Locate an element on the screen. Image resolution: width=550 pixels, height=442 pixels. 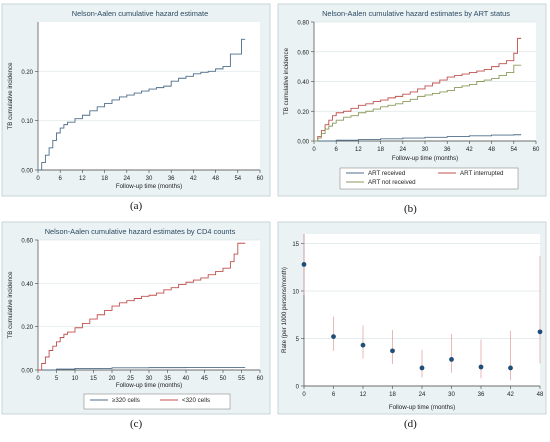
x-tick-label: 5 is located at coordinates (57, 379).